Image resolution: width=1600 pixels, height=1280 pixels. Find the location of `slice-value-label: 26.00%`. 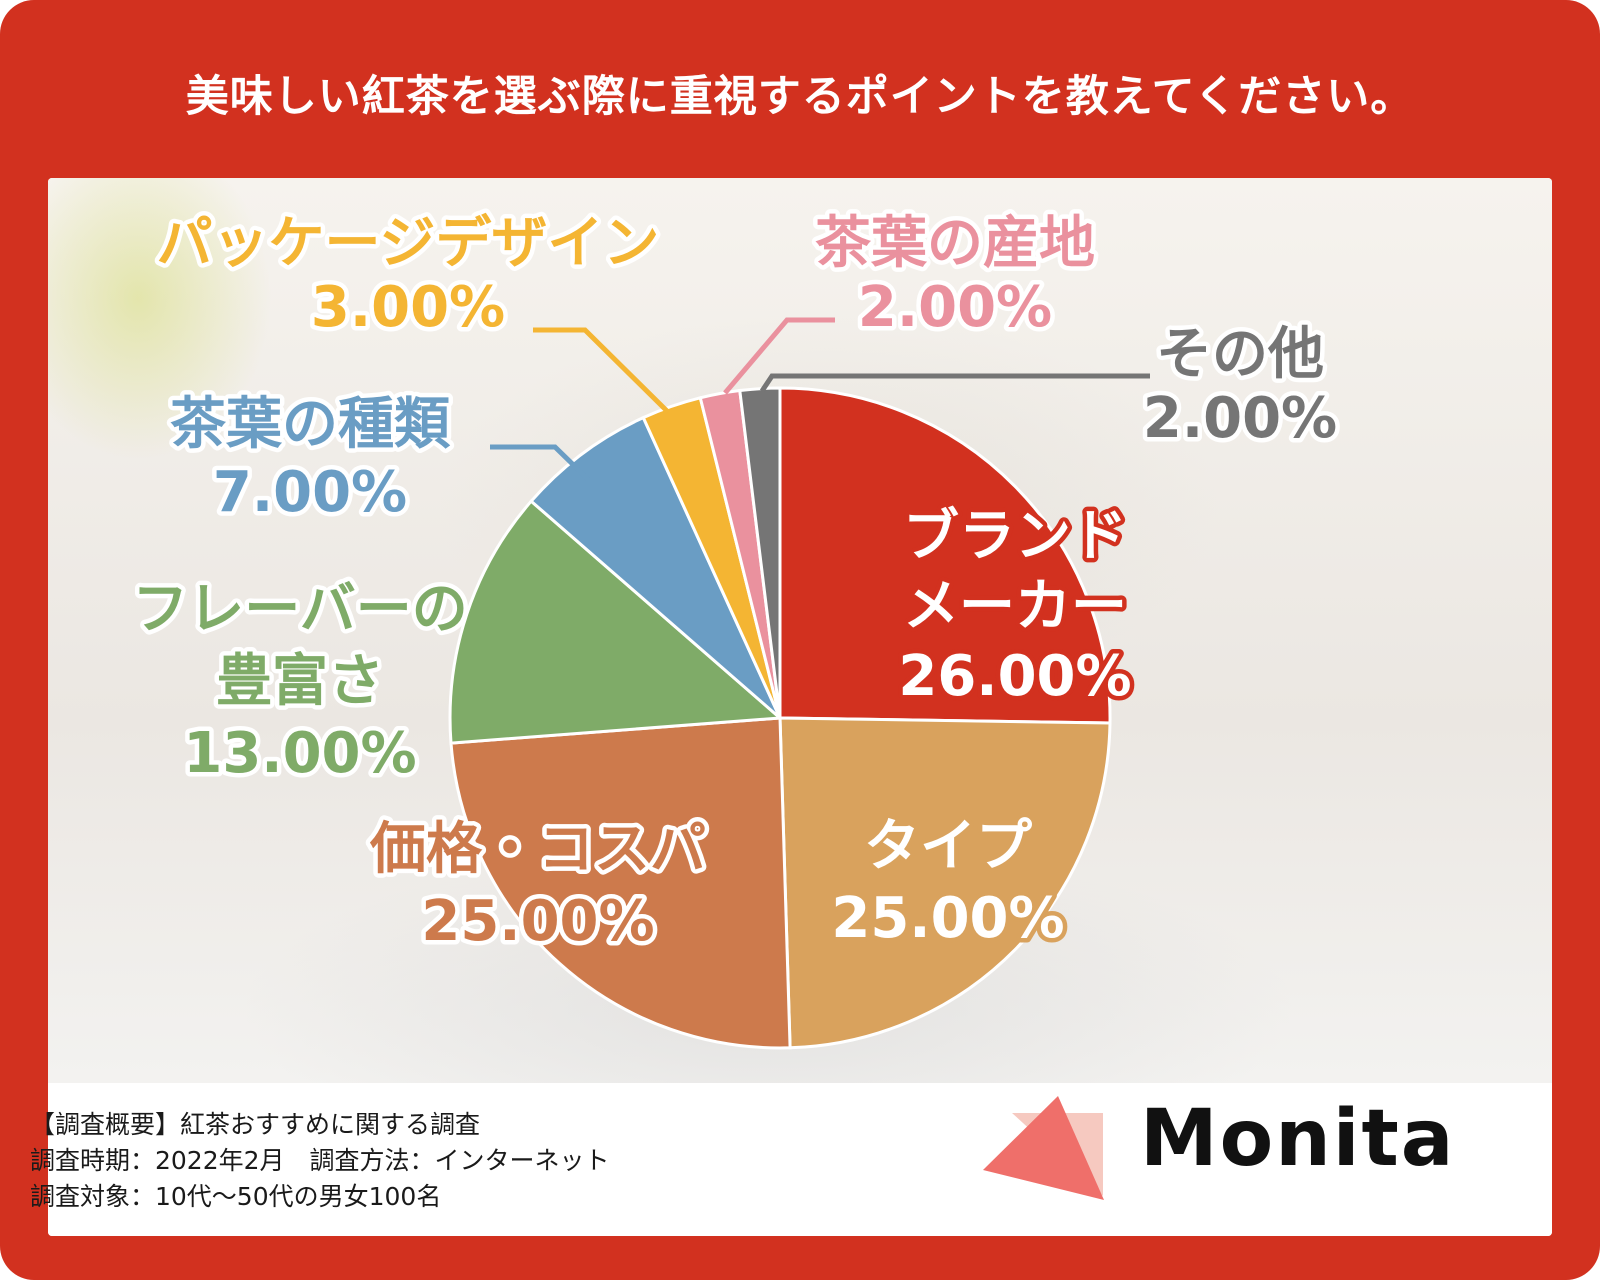

slice-value-label: 26.00% is located at coordinates (1014, 676).